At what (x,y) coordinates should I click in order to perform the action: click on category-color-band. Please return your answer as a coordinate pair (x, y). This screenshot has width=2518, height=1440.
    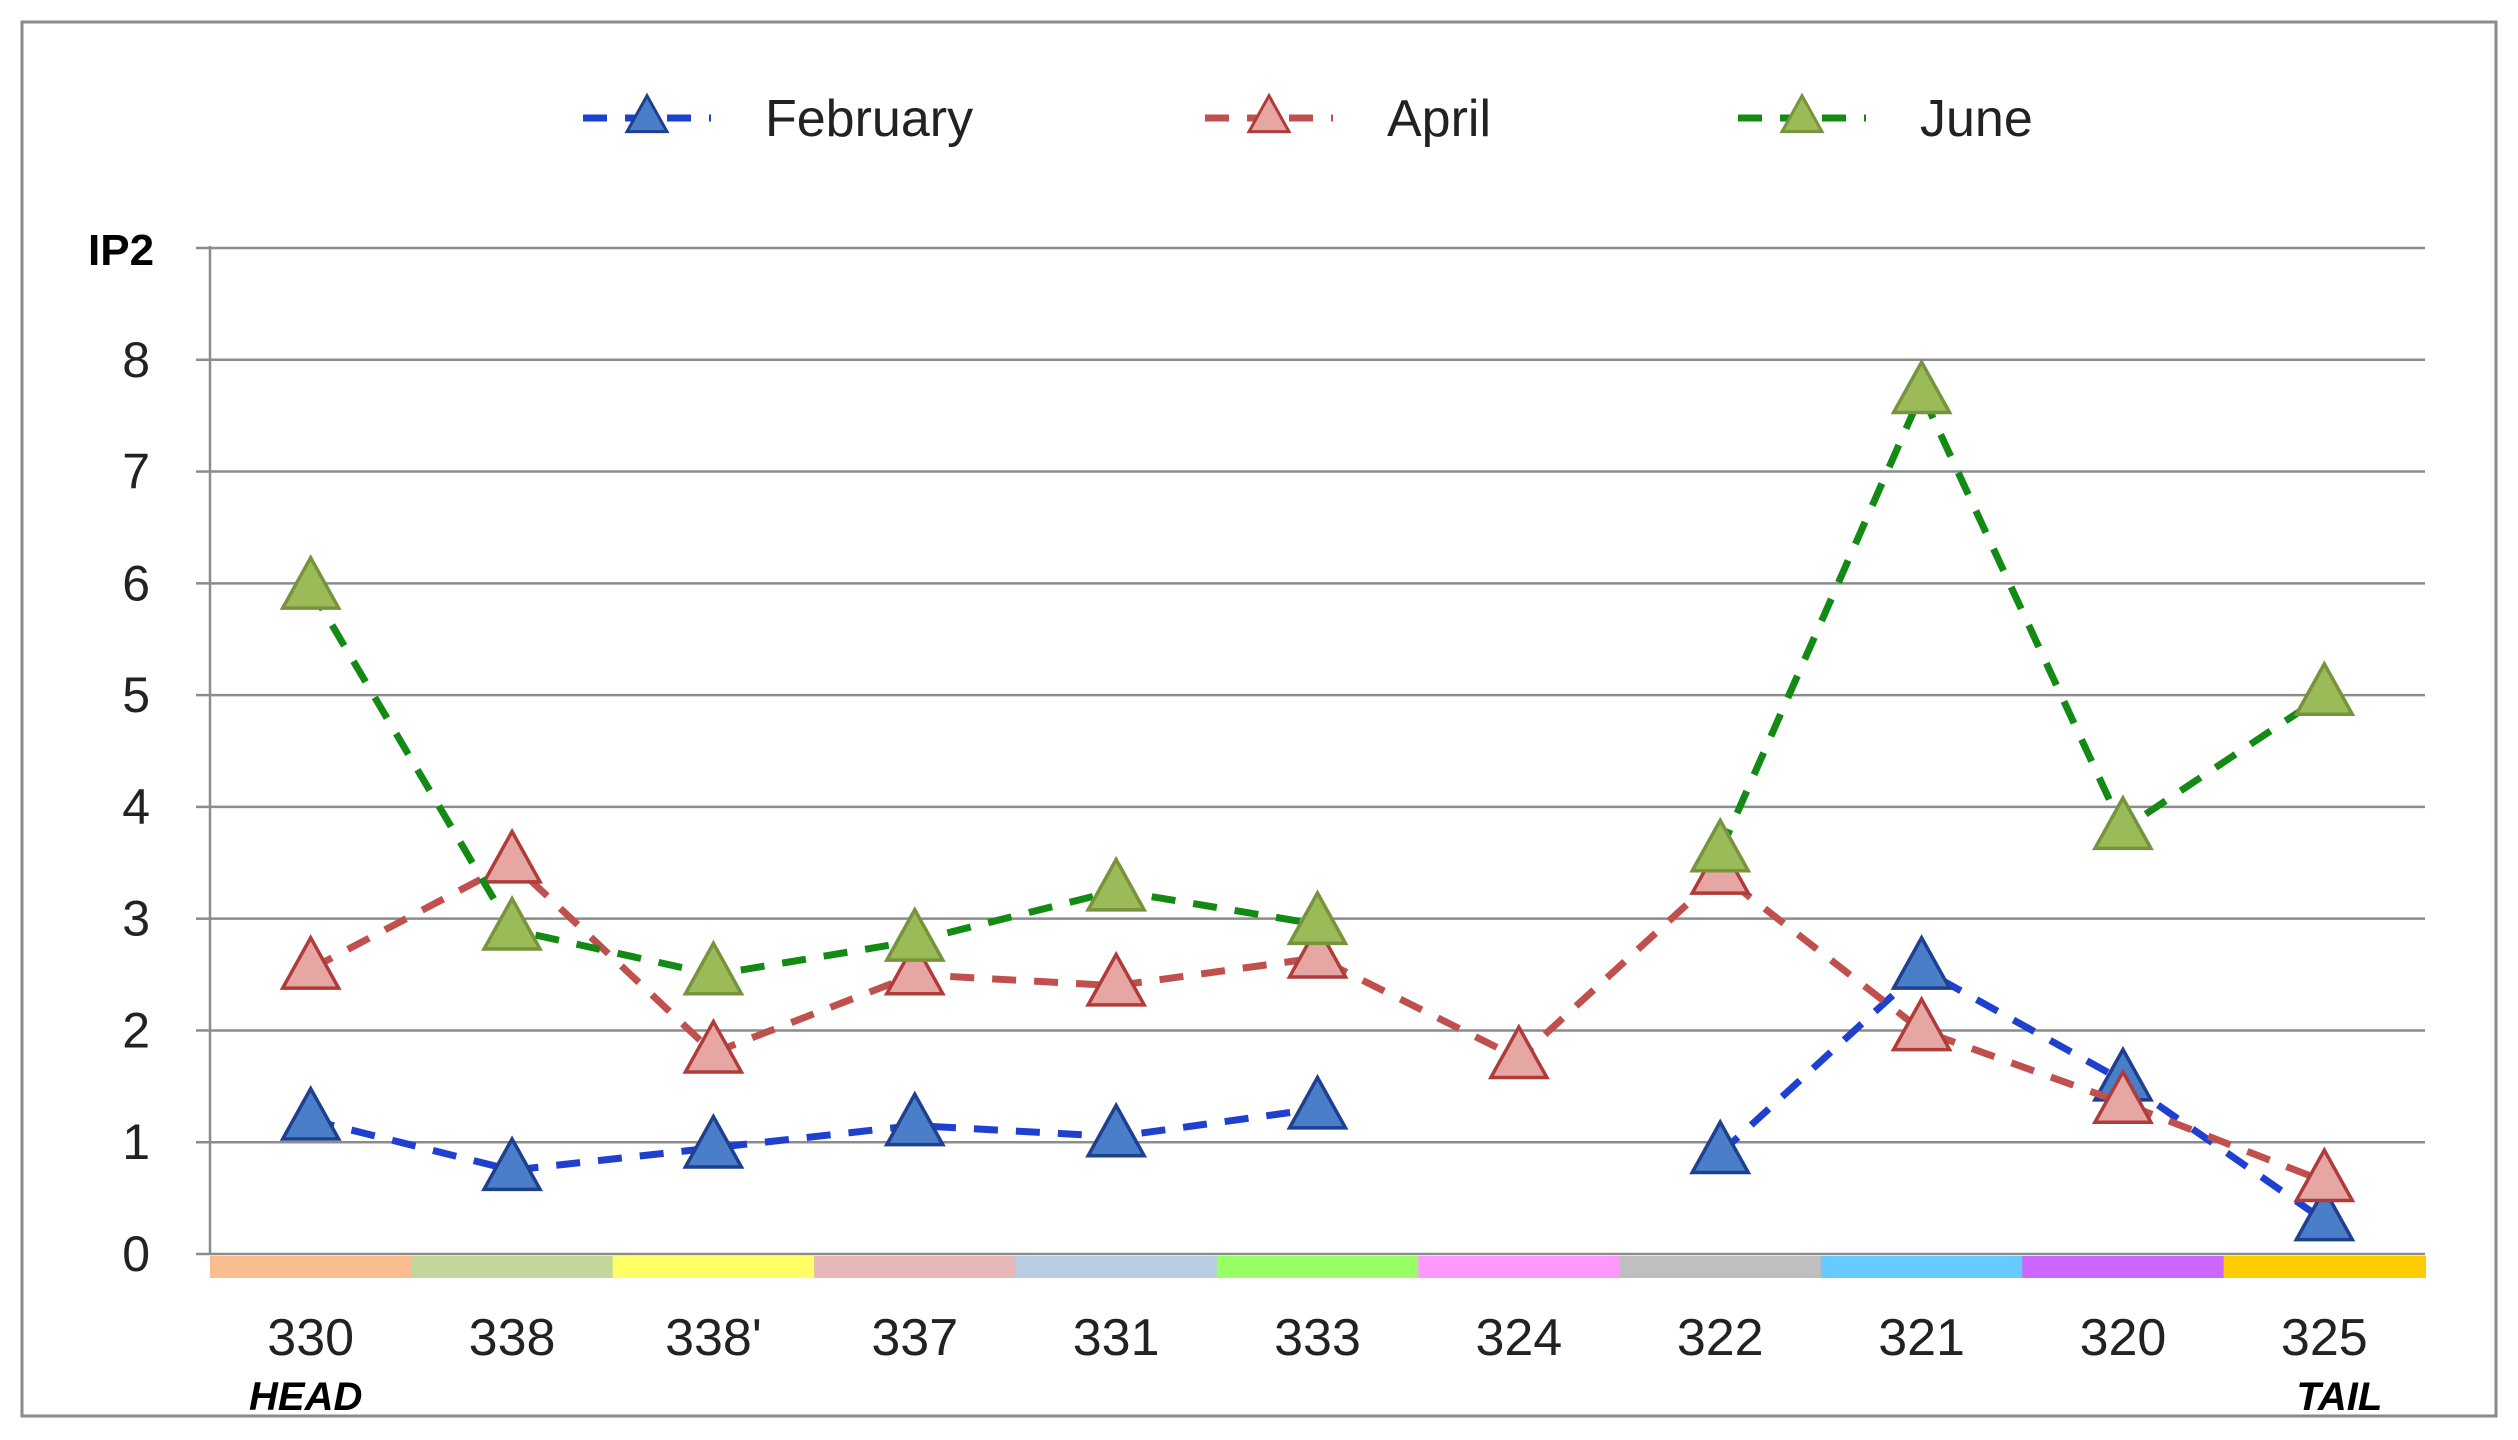
    Looking at the image, I should click on (1318, 1267).